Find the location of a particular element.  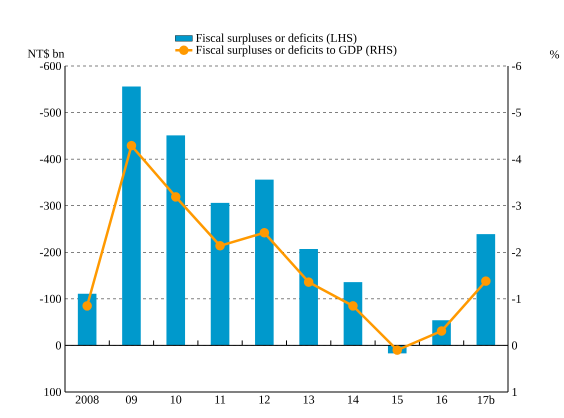

y2-axis-title: % is located at coordinates (555, 54).